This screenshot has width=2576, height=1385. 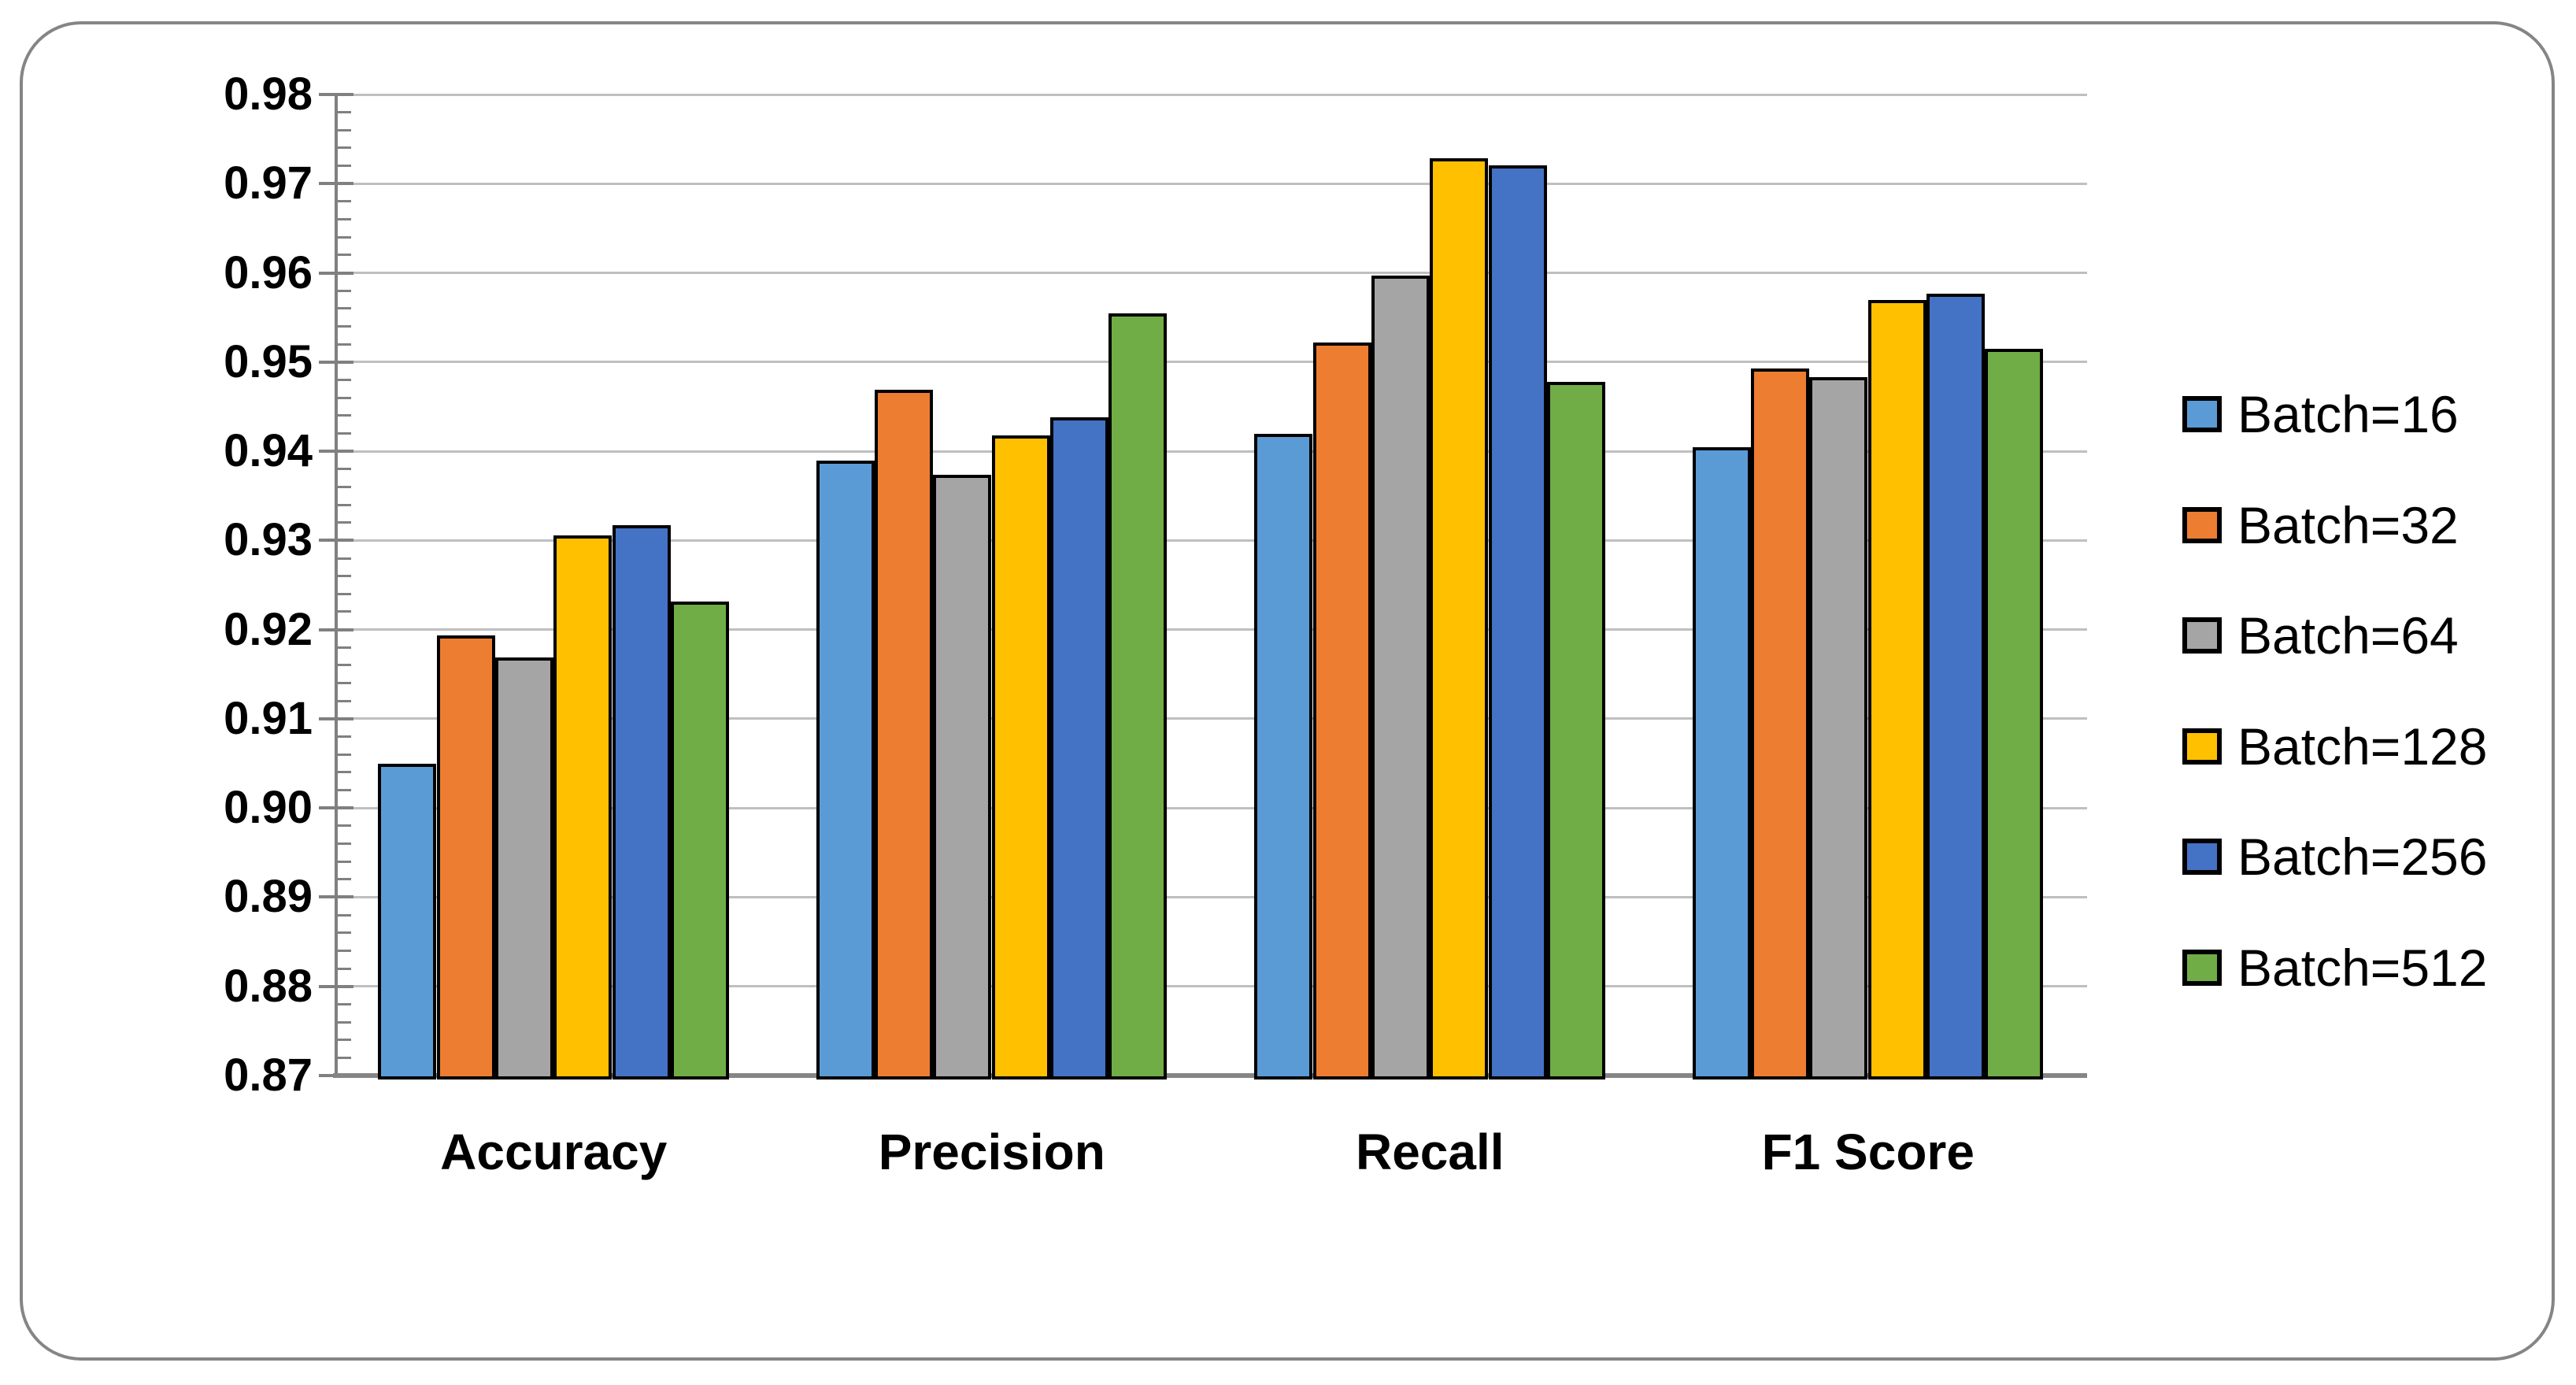 I want to click on category-label: Accuracy, so click(x=554, y=1152).